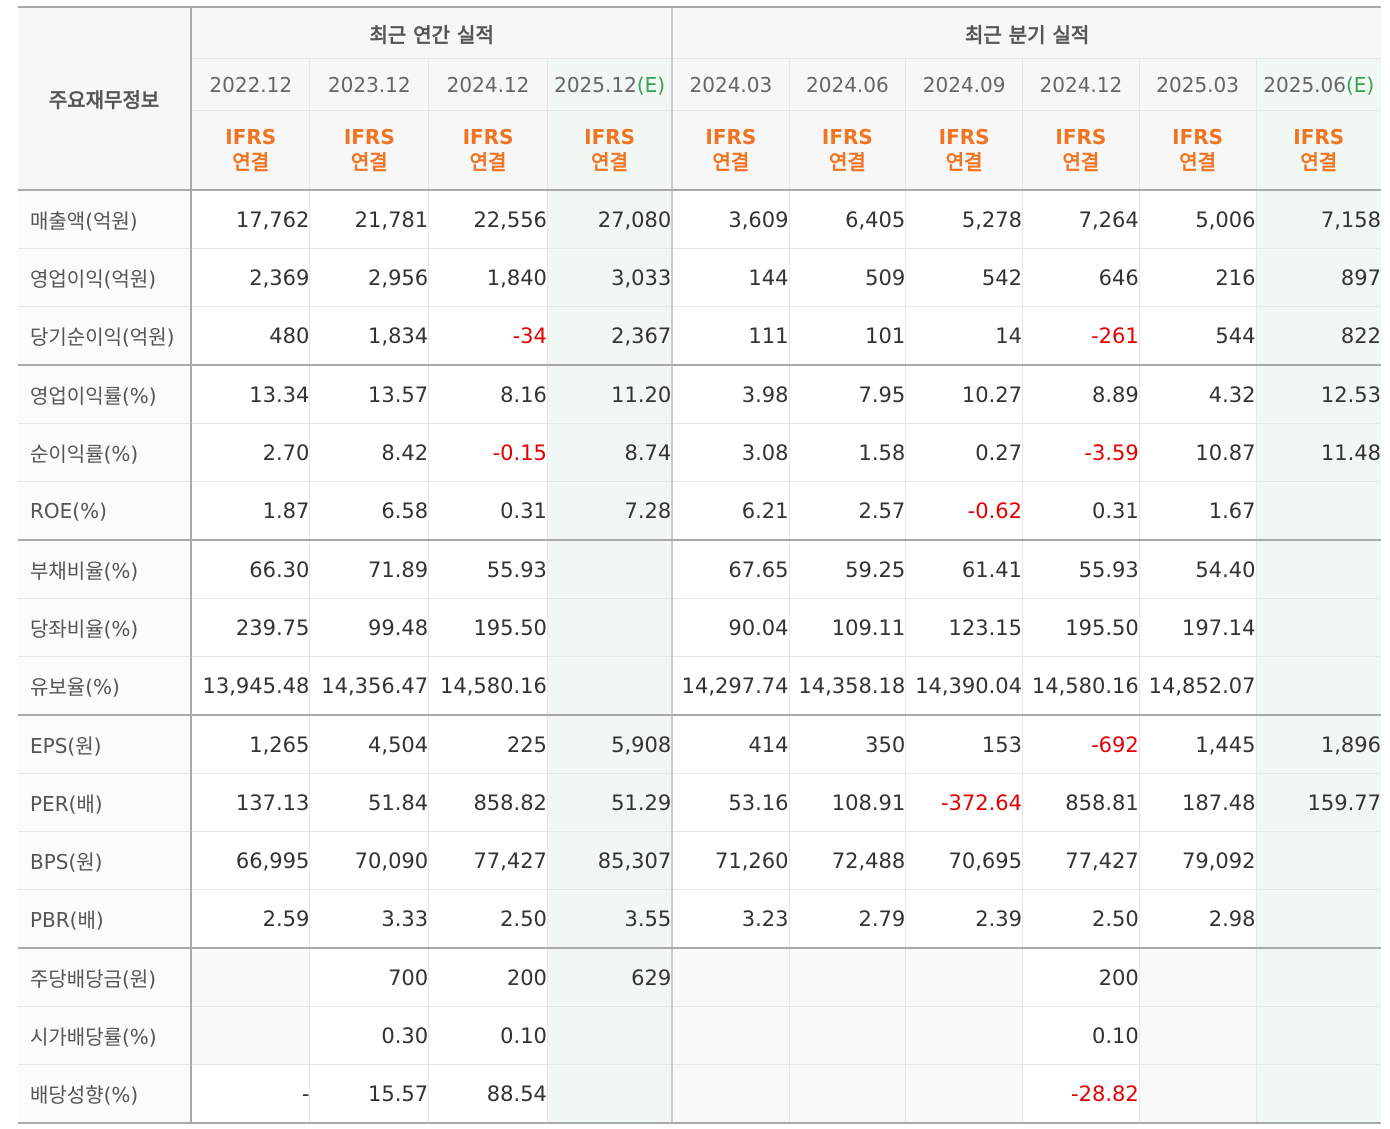 The width and height of the screenshot is (1390, 1129). I want to click on table-cell: 70,090, so click(369, 860).